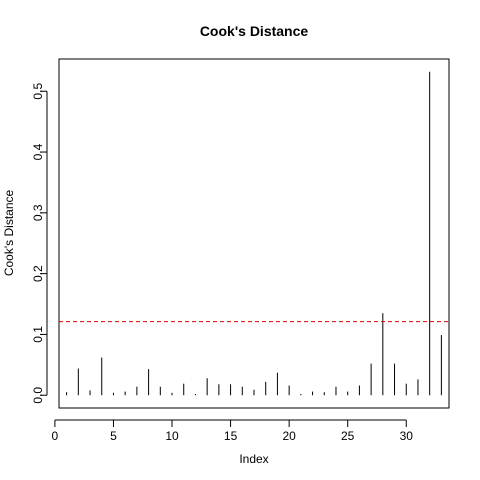 The image size is (480, 480). I want to click on y-tick-label: 0.2, so click(38, 273).